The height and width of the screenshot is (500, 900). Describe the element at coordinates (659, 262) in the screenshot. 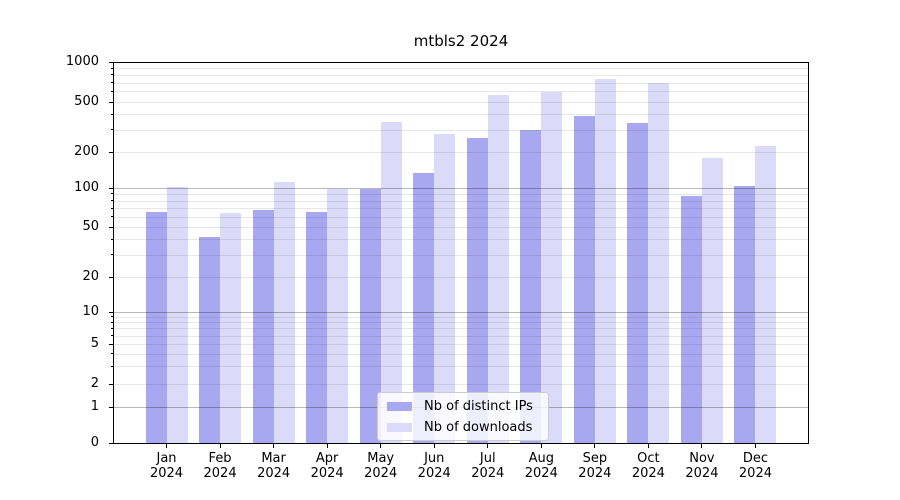

I see `bar-downloads-oct` at that location.